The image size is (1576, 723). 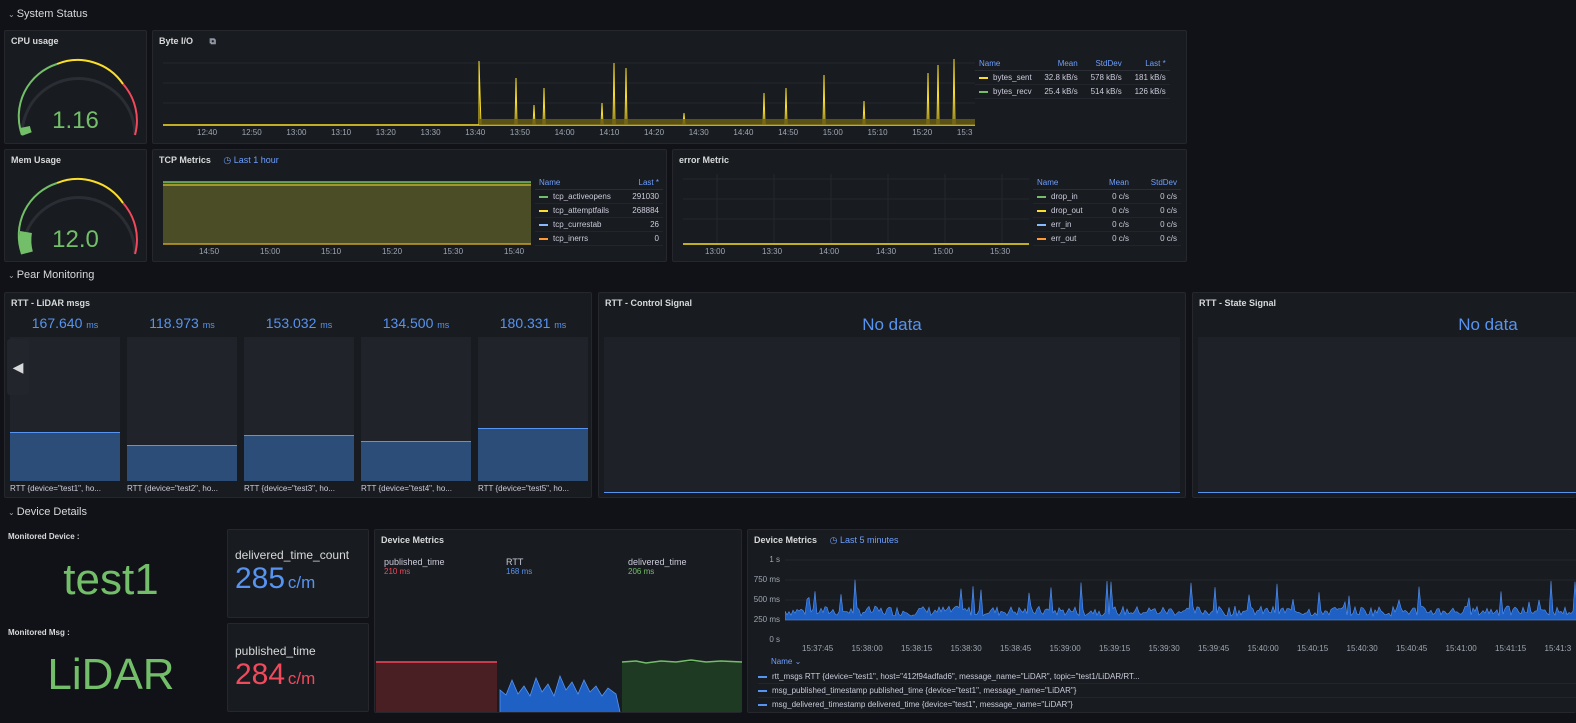 I want to click on error-chart, so click(x=856, y=210).